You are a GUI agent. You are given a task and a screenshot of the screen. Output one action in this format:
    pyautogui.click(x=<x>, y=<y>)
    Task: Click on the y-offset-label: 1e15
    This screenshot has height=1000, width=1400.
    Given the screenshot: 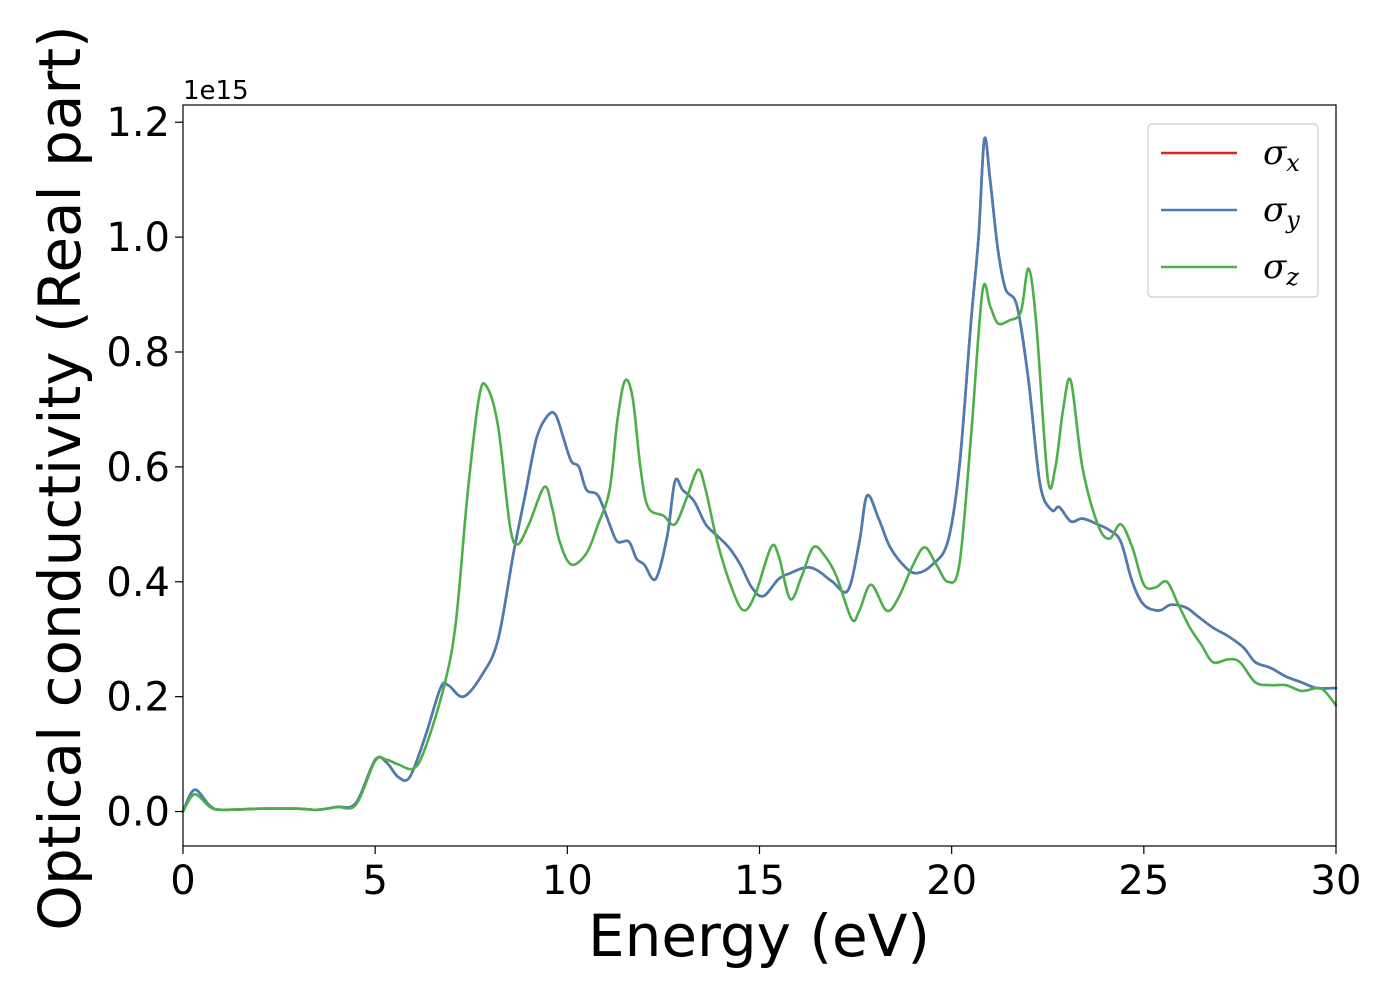 What is the action you would take?
    pyautogui.click(x=216, y=91)
    